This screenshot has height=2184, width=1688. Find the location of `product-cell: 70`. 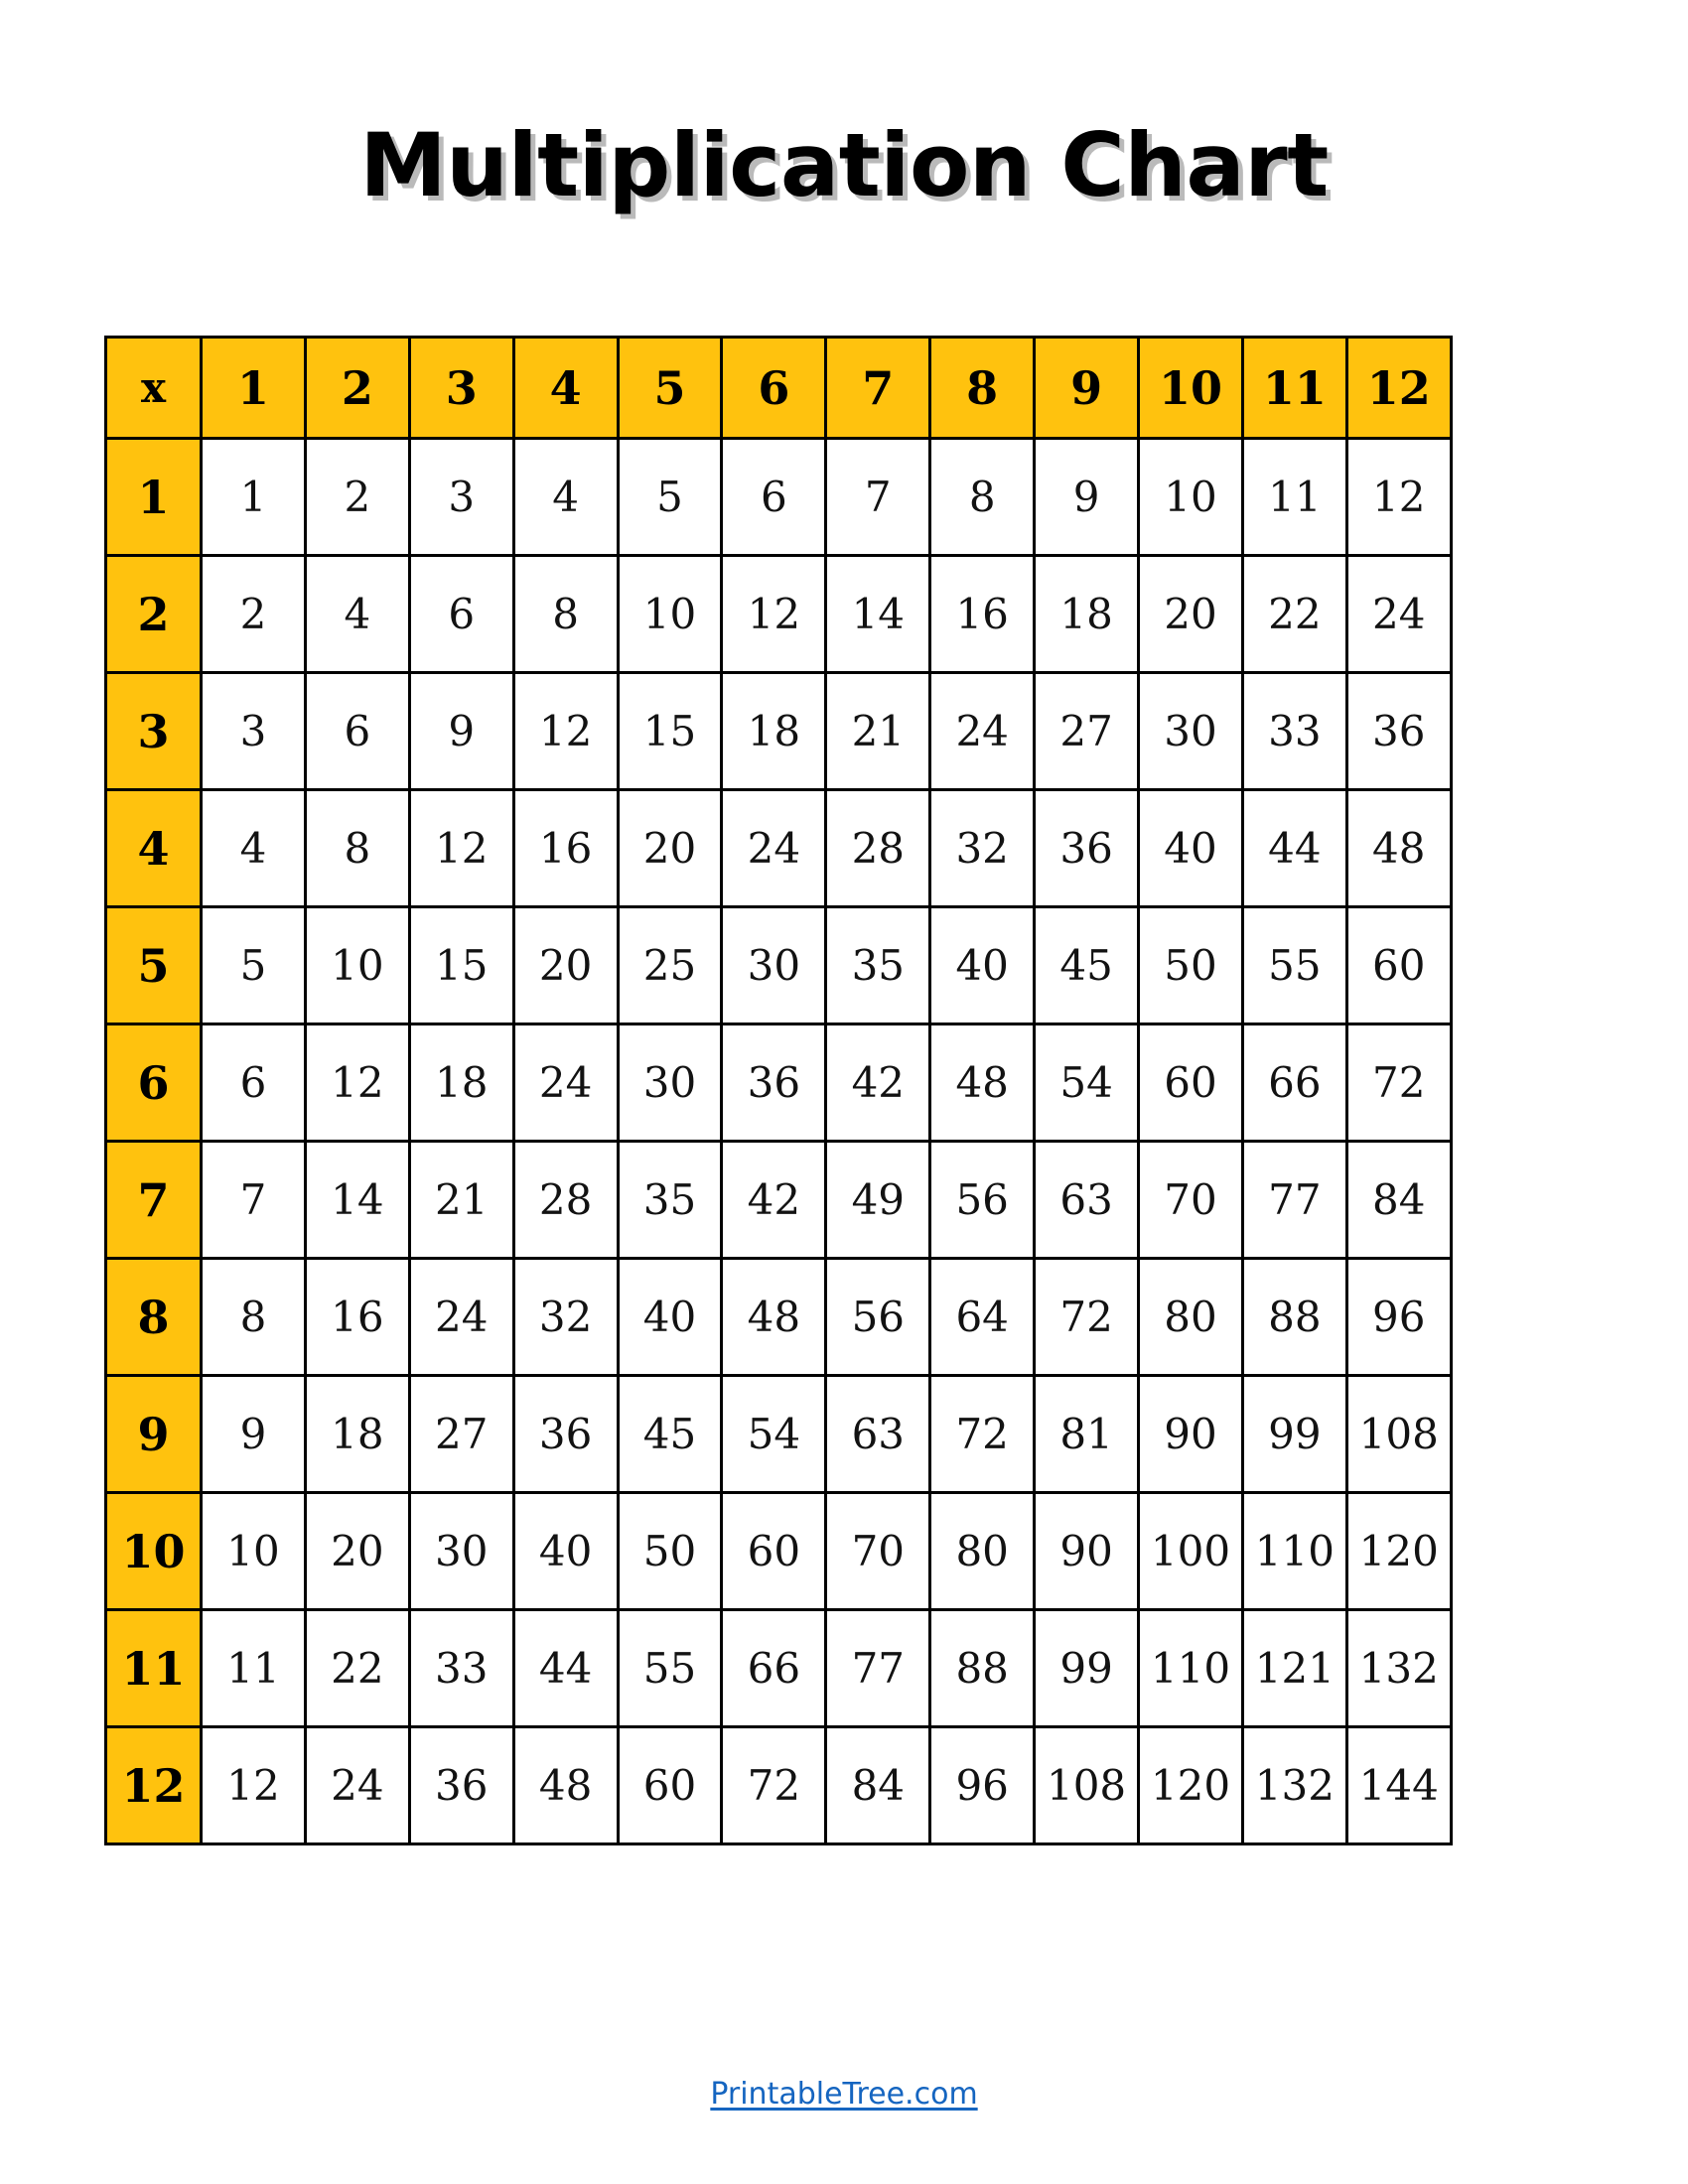

product-cell: 70 is located at coordinates (878, 1551).